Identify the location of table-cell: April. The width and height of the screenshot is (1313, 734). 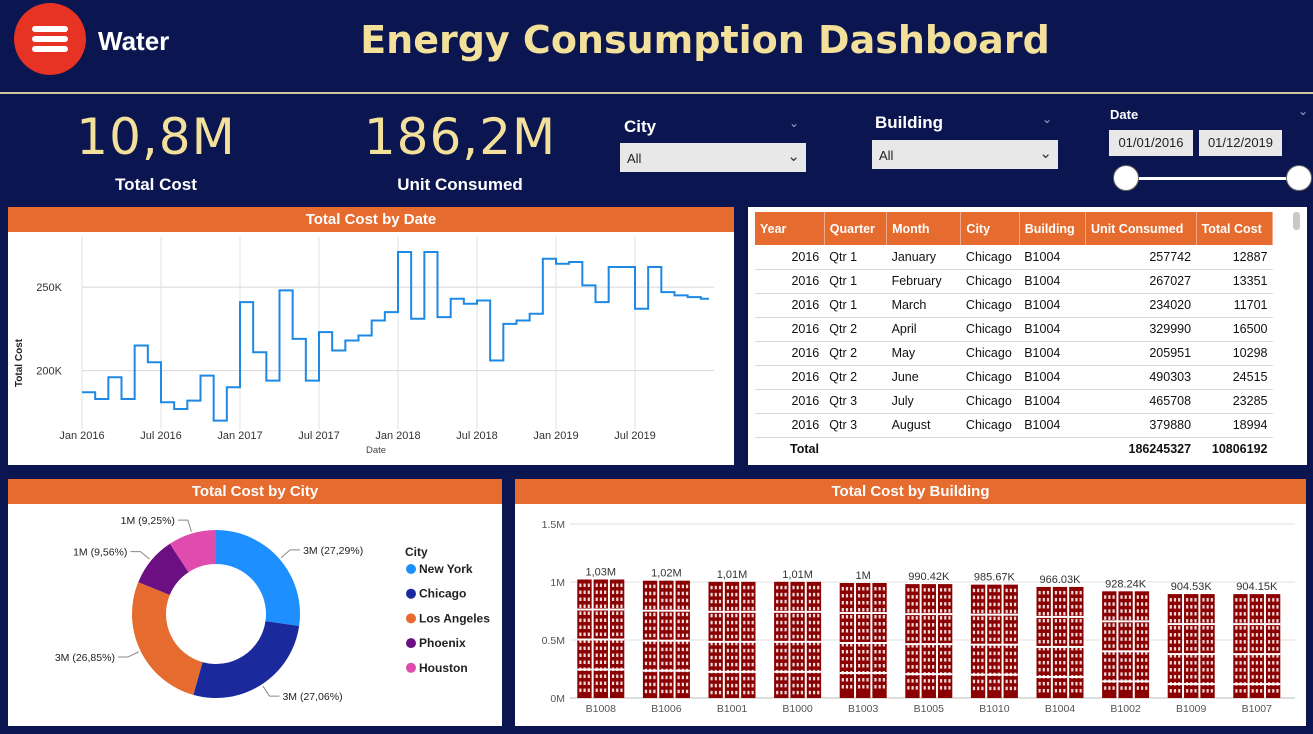
(923, 329).